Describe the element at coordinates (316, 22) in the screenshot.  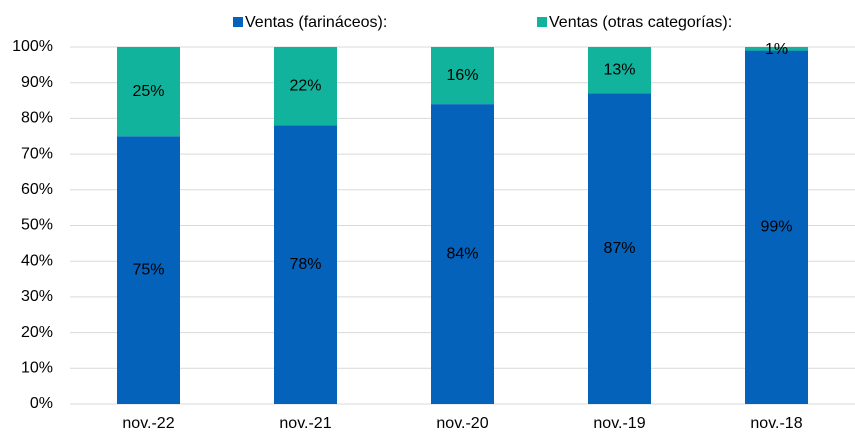
I see `legend-label: Ventas (farináceos):` at that location.